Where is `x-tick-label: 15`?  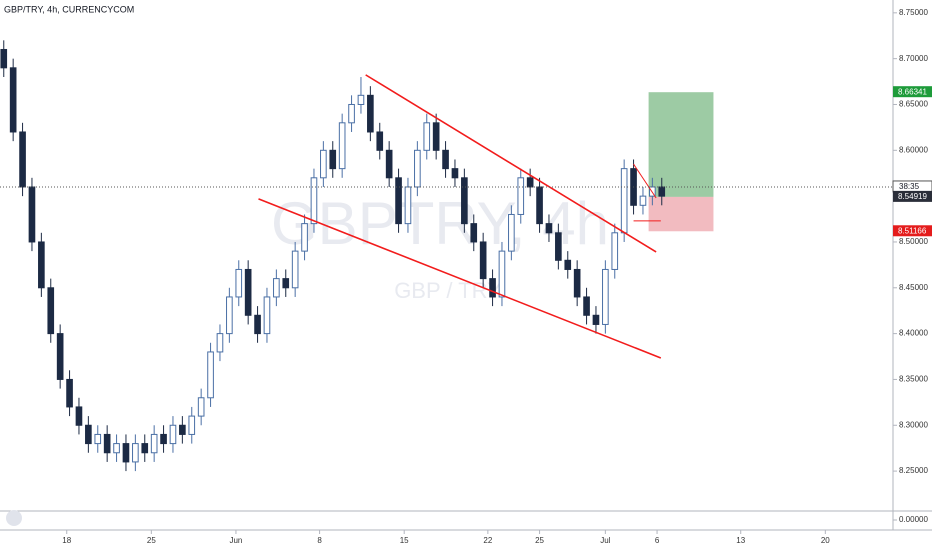
x-tick-label: 15 is located at coordinates (404, 540).